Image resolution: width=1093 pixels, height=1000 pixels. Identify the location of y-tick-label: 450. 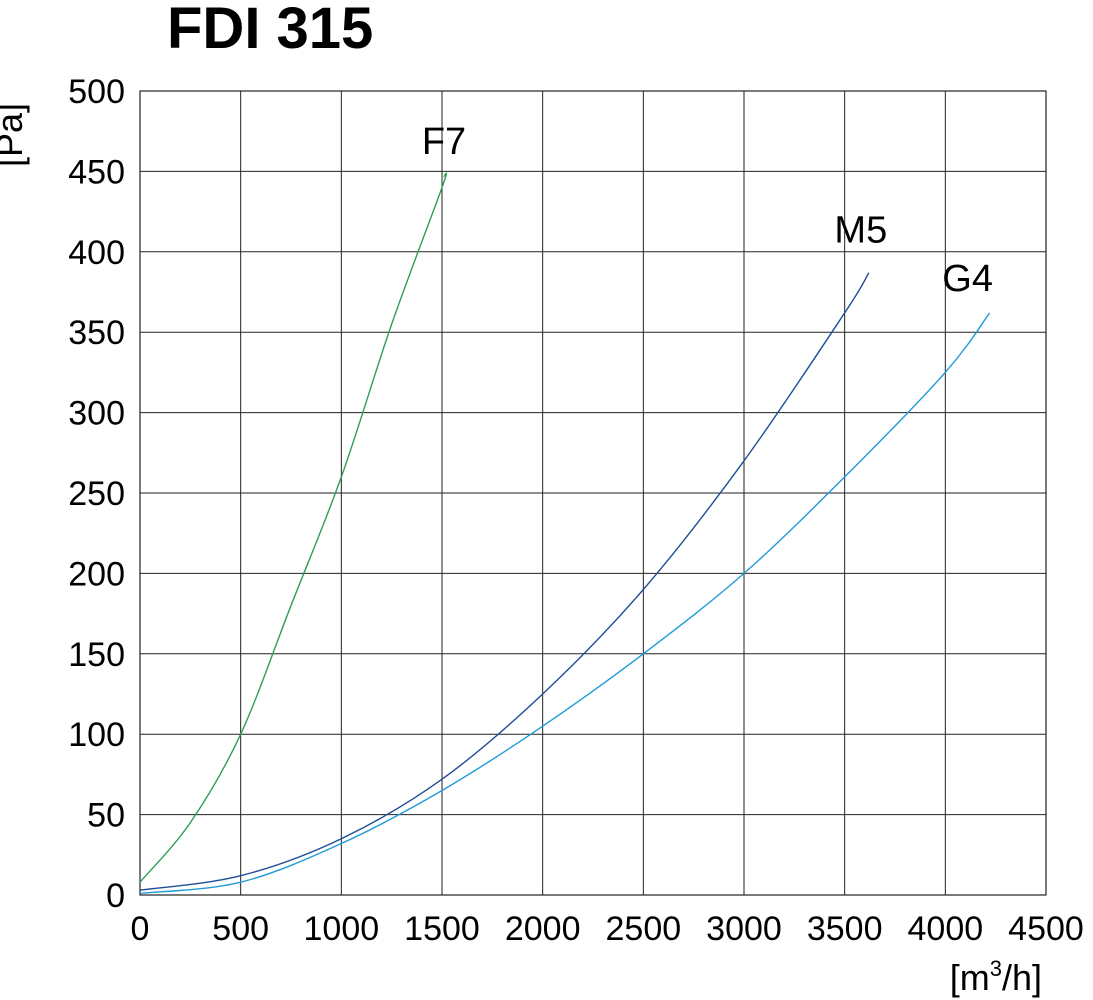
(96, 172).